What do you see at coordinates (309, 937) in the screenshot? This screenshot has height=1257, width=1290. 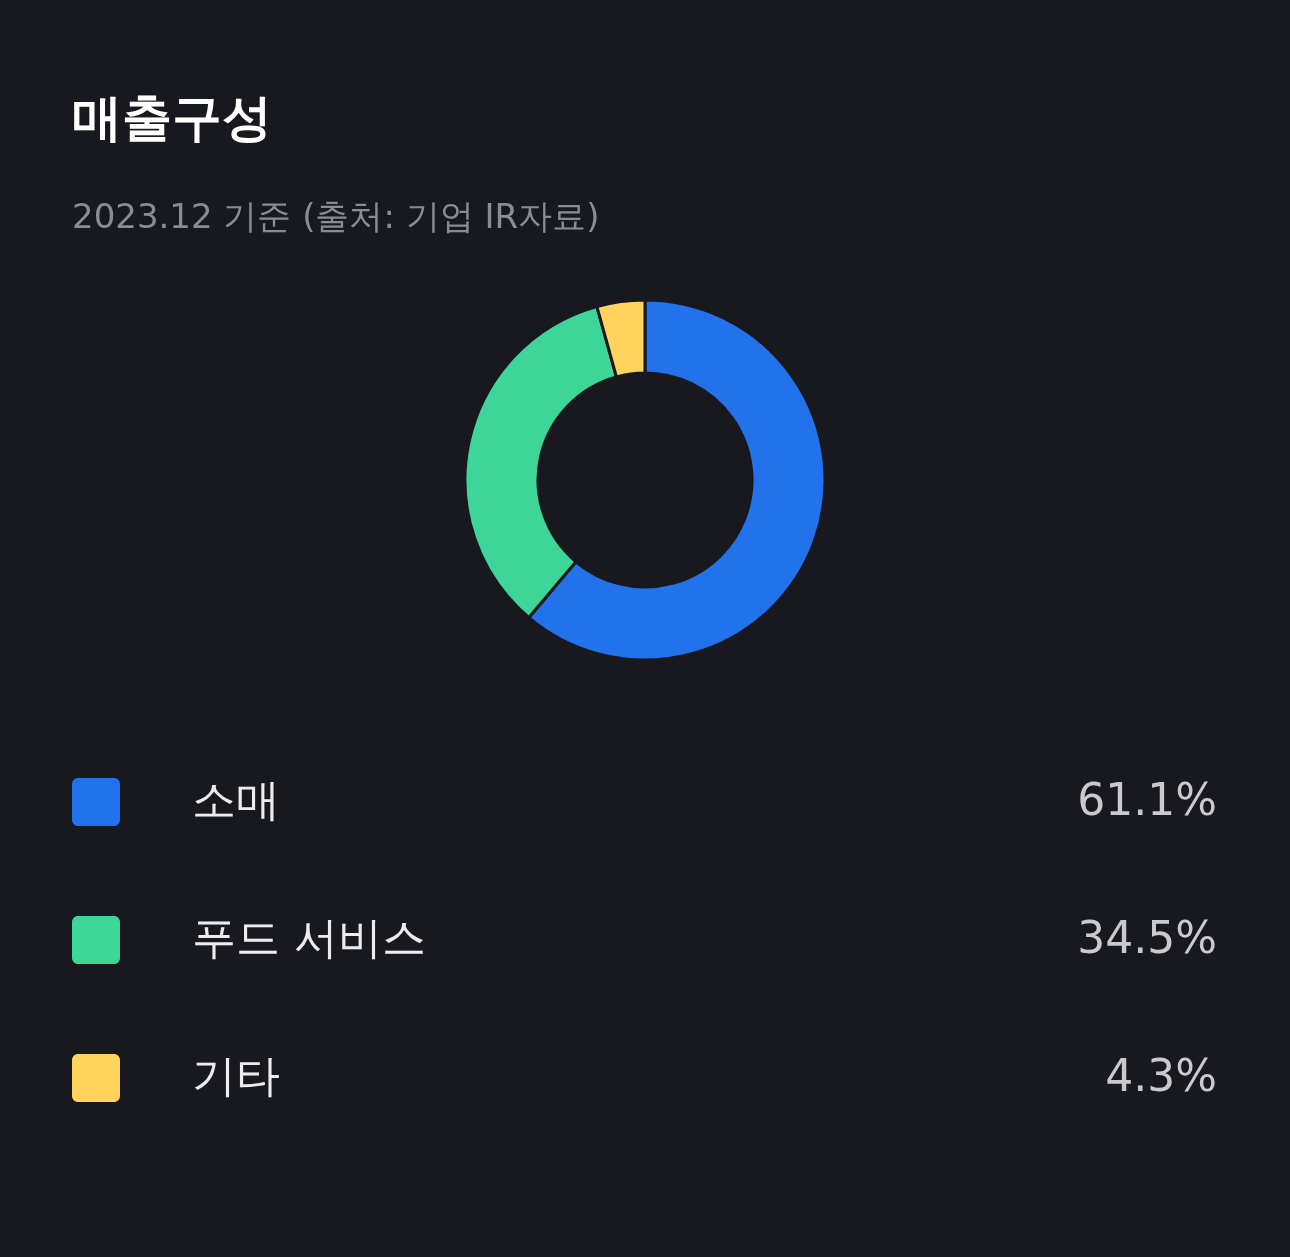 I see `legend-label: 푸드 서비스` at bounding box center [309, 937].